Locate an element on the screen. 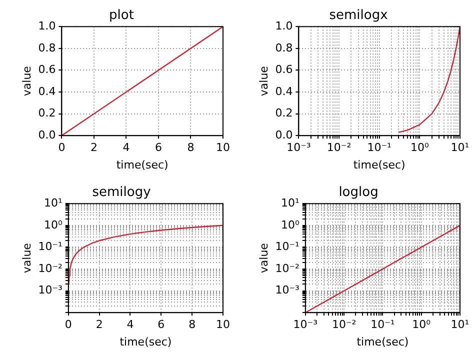 The image size is (474, 355). chart-title: semilogy is located at coordinates (122, 192).